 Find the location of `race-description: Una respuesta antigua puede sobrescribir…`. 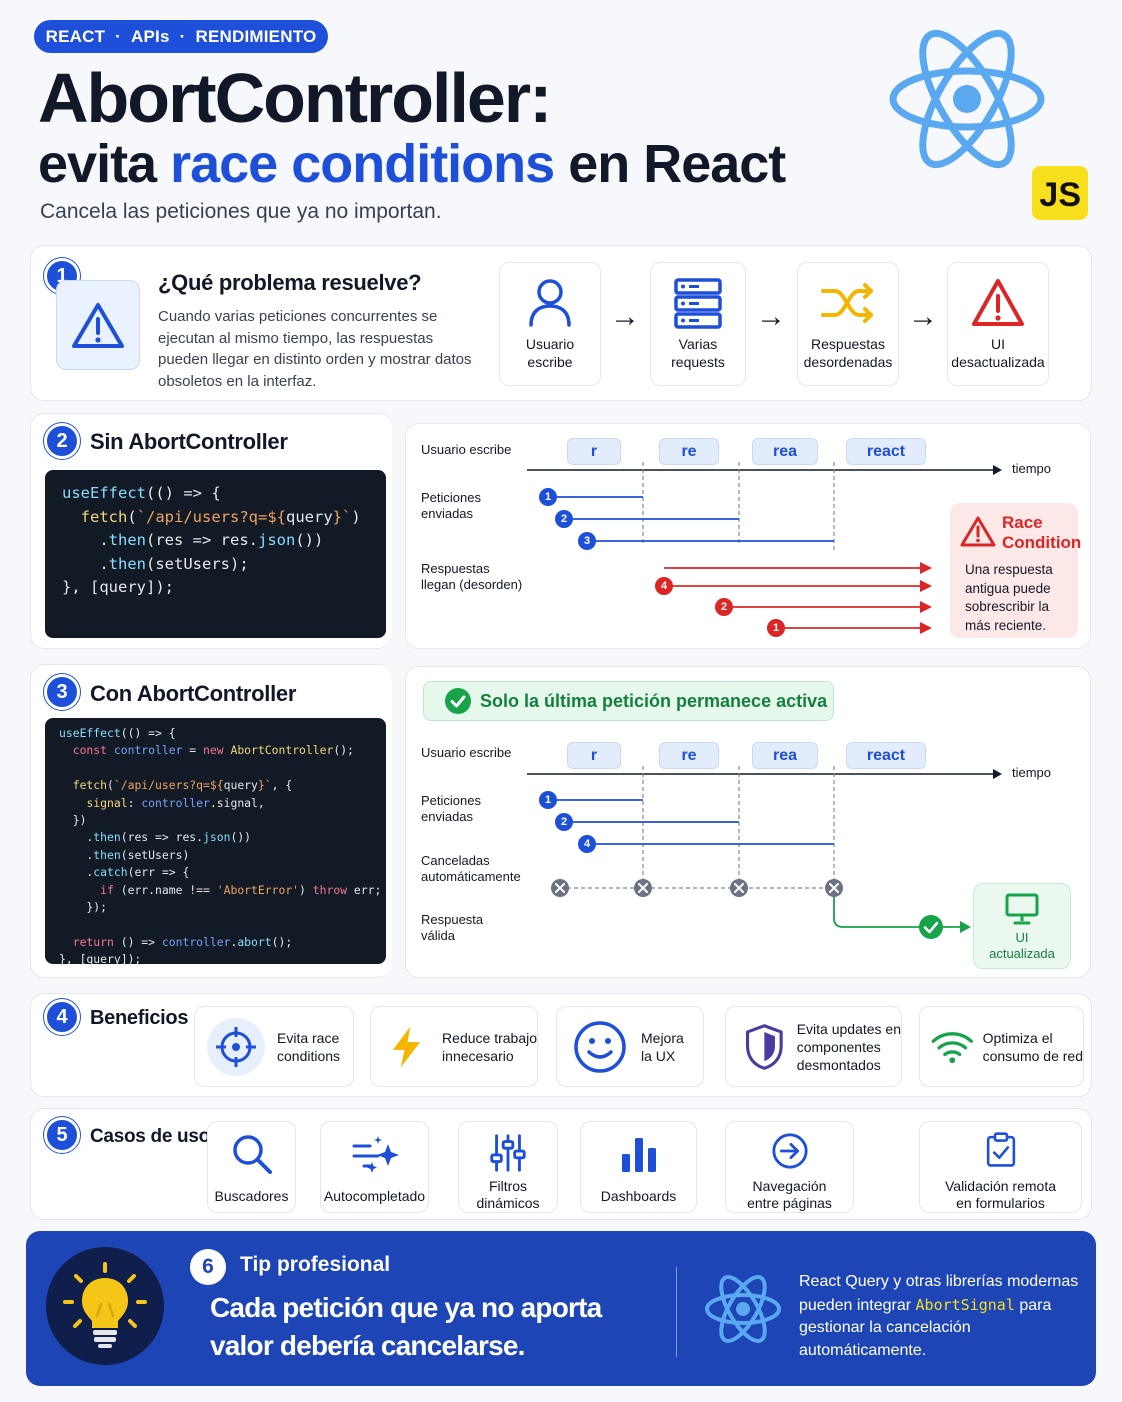

race-description: Una respuesta antigua puede sobrescribir… is located at coordinates (1009, 597).